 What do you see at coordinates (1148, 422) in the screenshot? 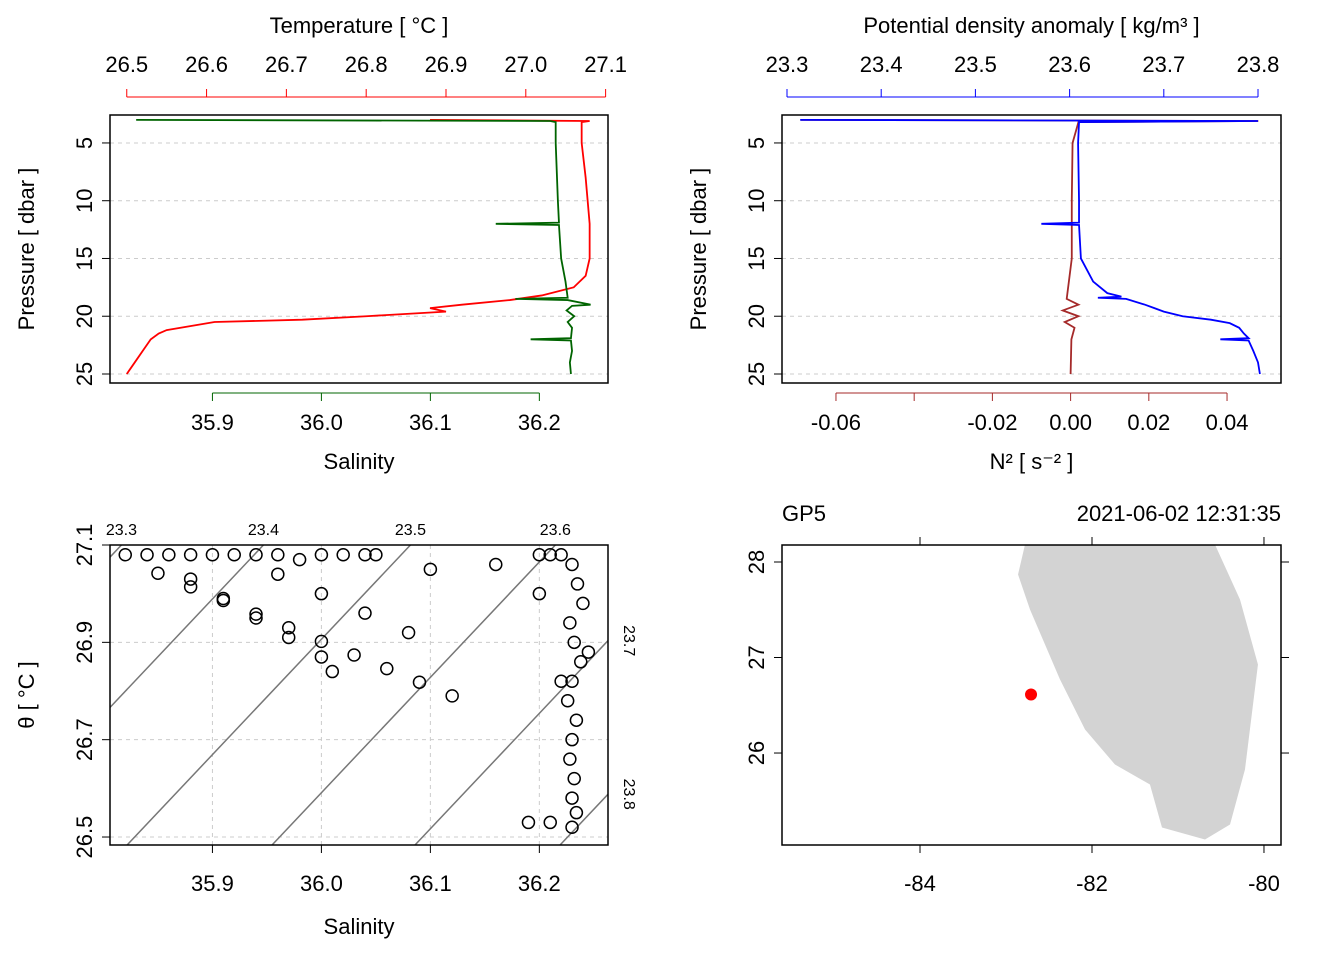
I see `x-tick-label: 0.02` at bounding box center [1148, 422].